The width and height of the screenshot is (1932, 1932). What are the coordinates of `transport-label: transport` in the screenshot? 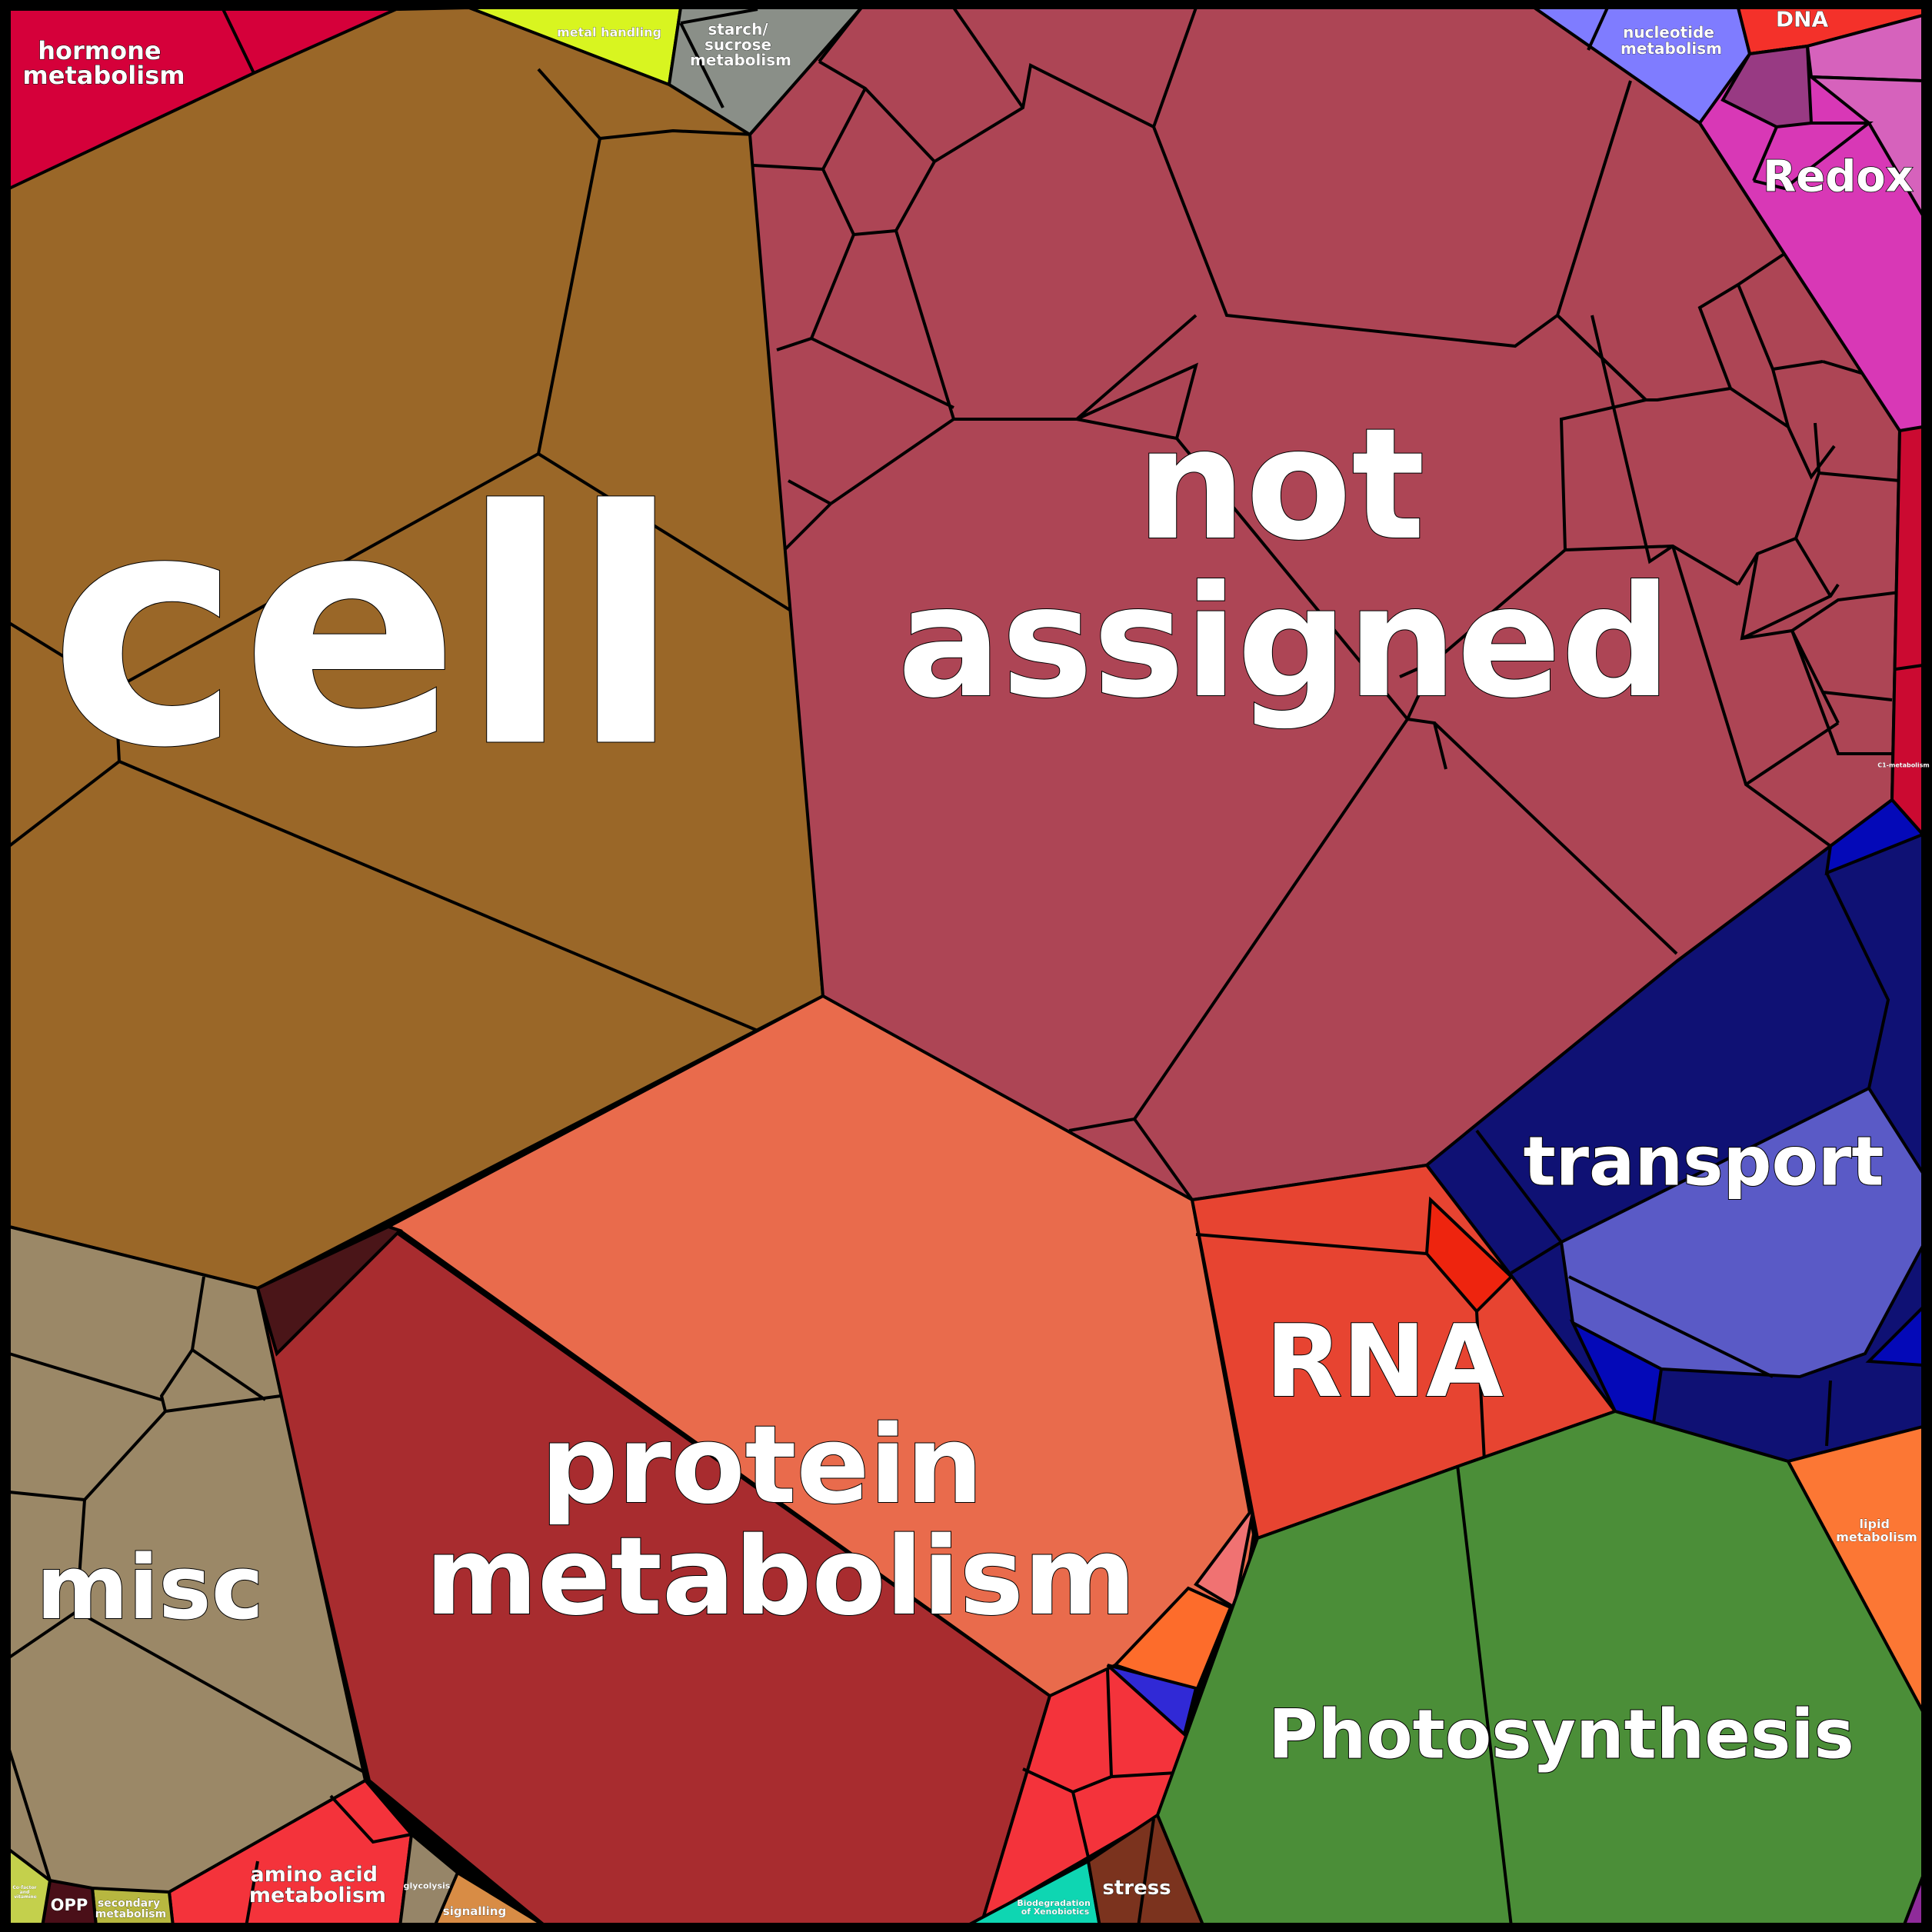 It's located at (1704, 1161).